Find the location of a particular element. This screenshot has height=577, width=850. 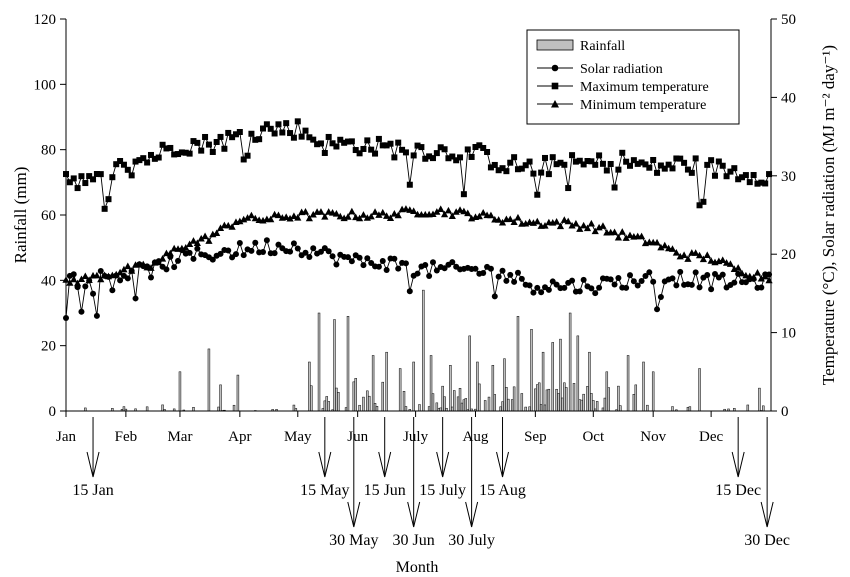

annotation-arrow: 30 July is located at coordinates (471, 483).